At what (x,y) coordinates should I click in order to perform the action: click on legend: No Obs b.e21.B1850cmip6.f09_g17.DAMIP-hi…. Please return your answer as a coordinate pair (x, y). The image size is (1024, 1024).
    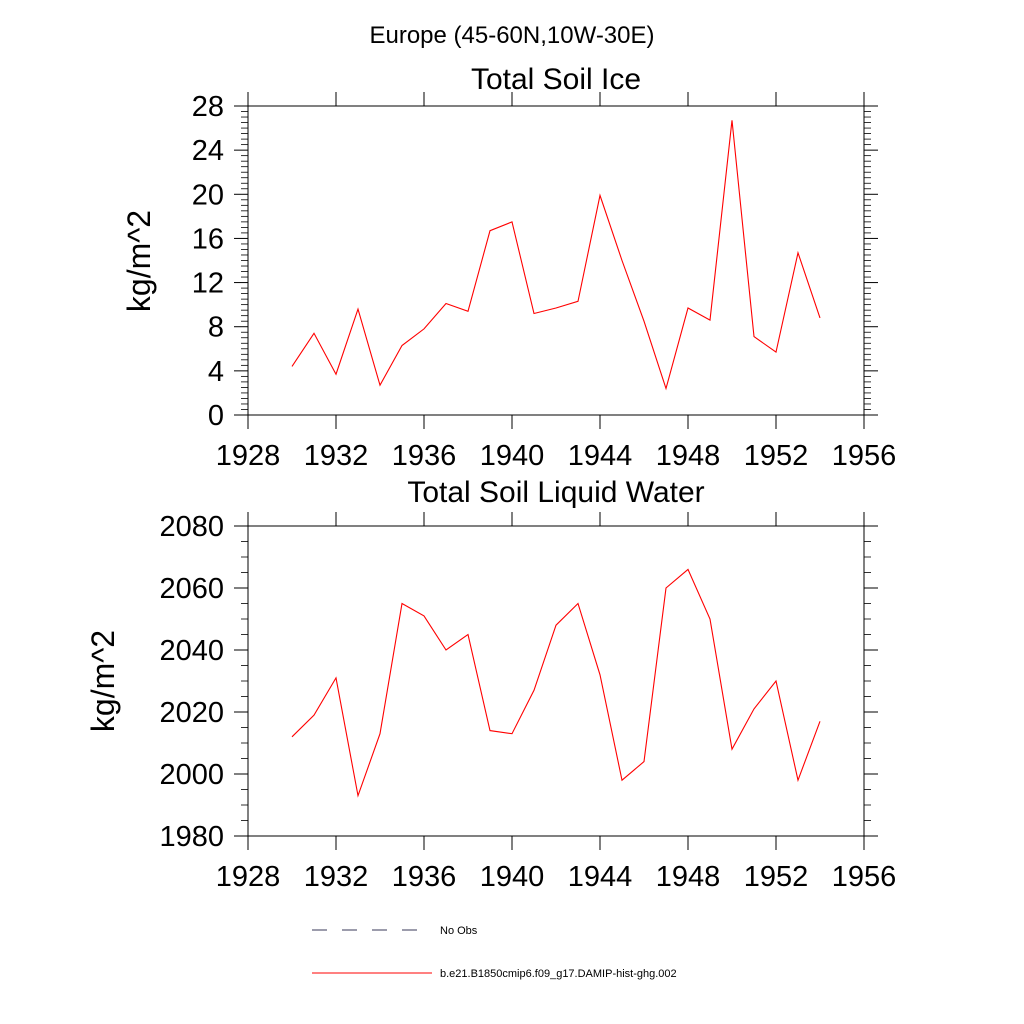
    Looking at the image, I should click on (494, 952).